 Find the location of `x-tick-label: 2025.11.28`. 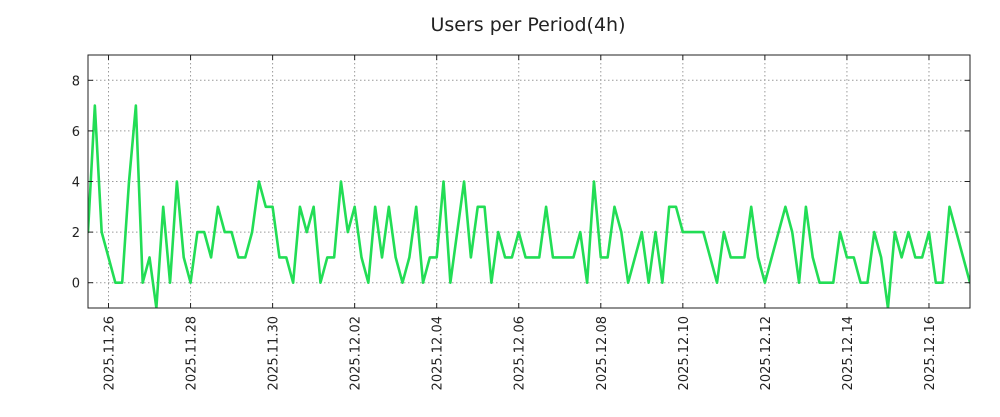

x-tick-label: 2025.11.28 is located at coordinates (192, 353).